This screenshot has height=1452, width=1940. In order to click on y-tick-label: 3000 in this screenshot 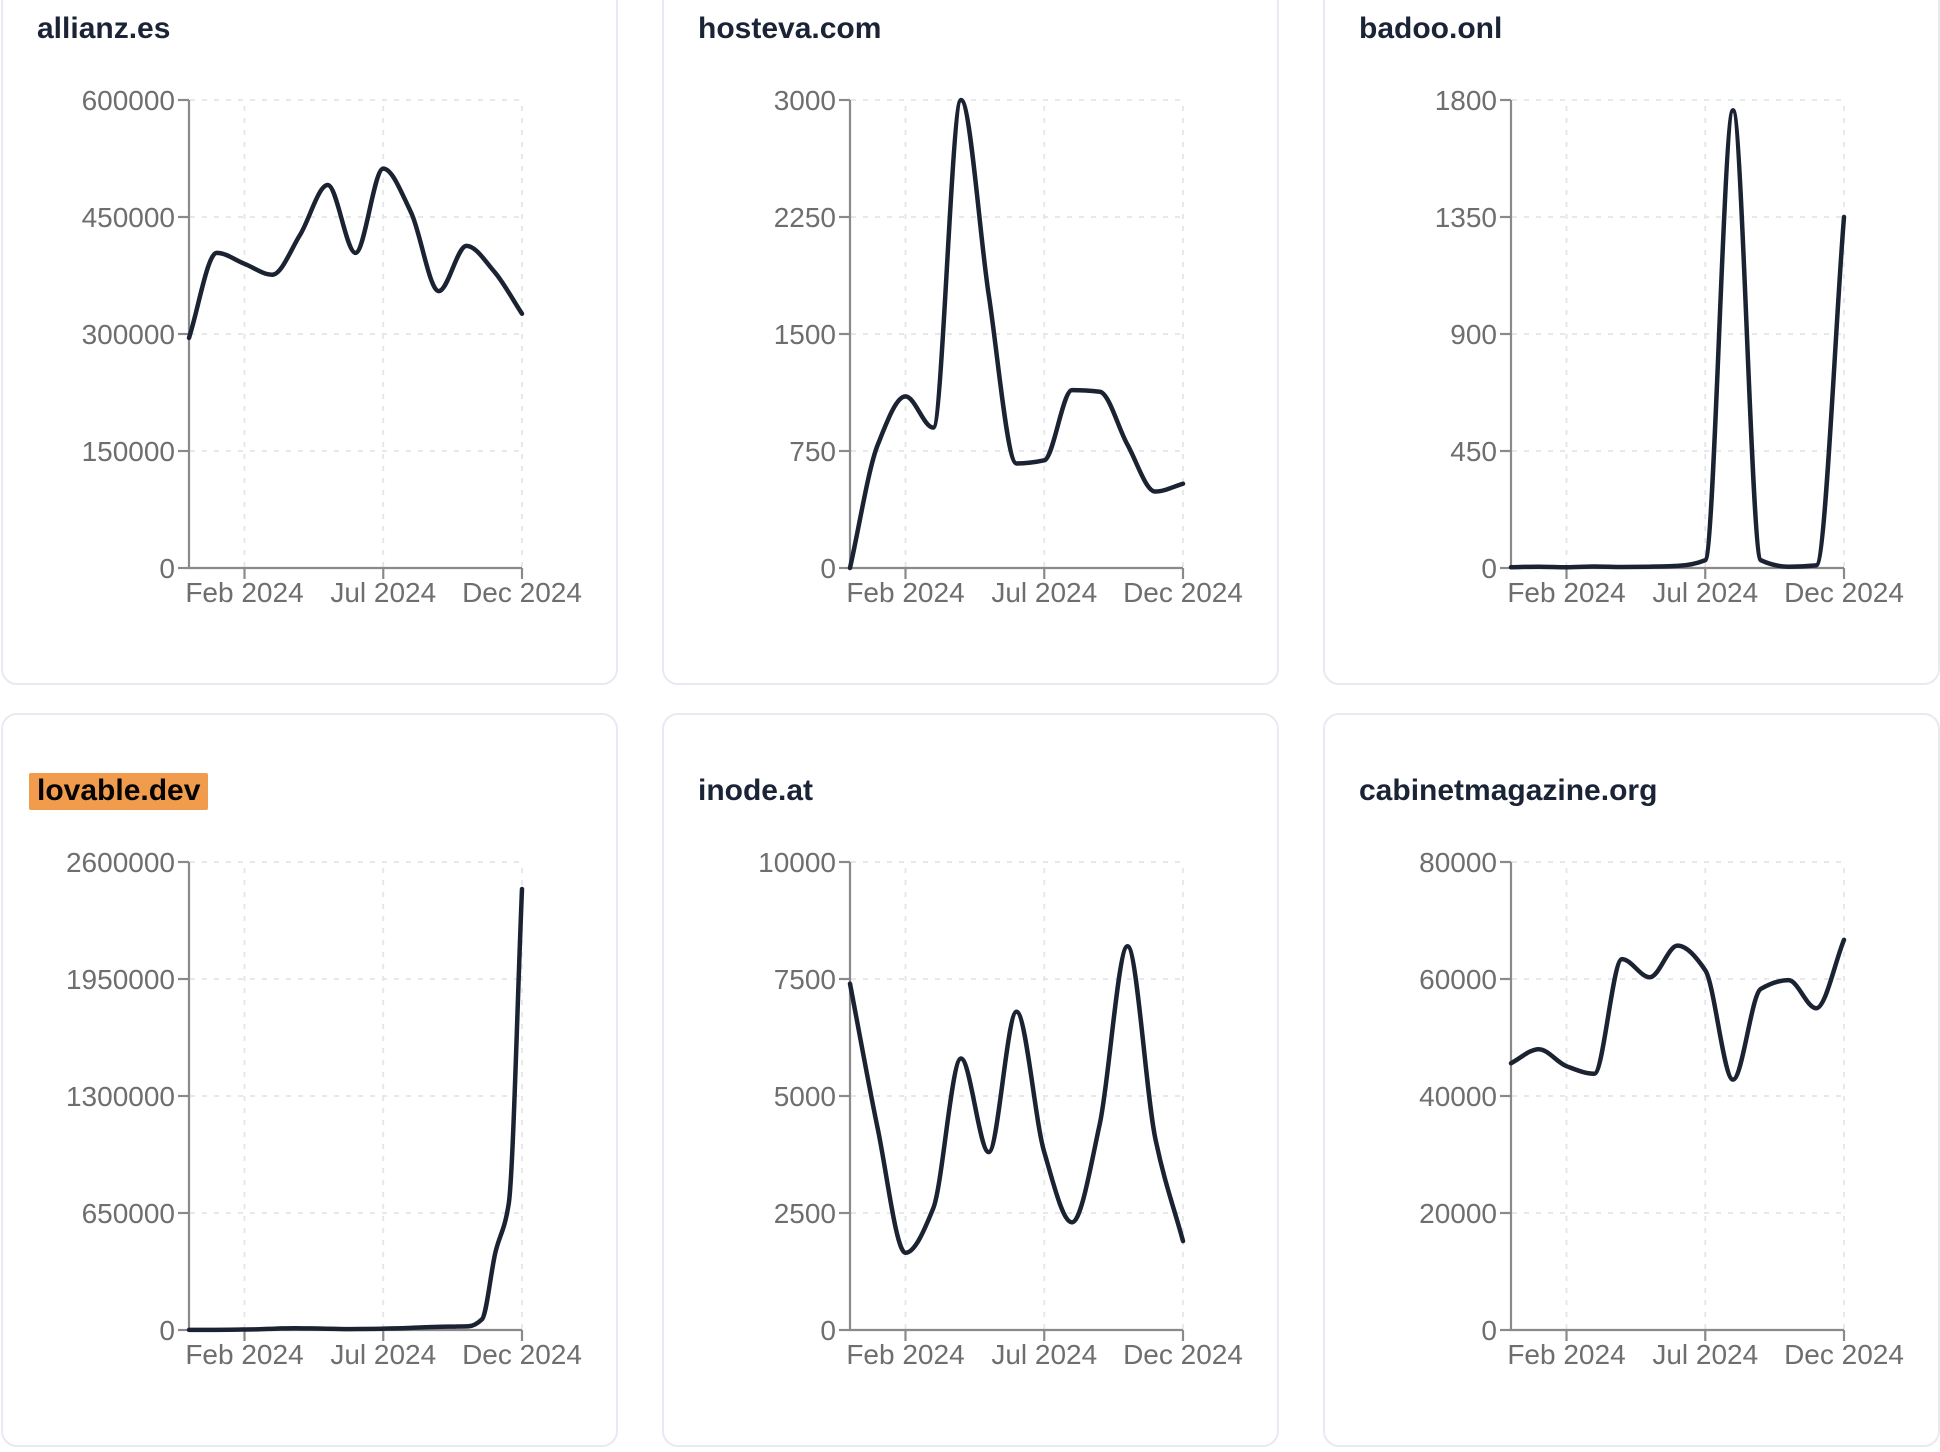, I will do `click(805, 100)`.